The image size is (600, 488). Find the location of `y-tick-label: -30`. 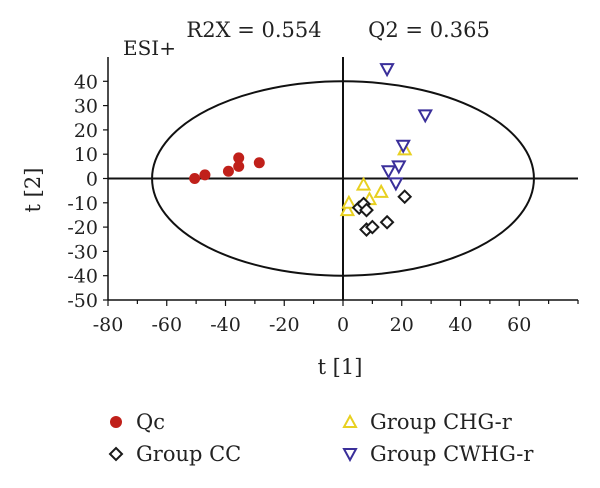

y-tick-label: -30 is located at coordinates (82, 252).